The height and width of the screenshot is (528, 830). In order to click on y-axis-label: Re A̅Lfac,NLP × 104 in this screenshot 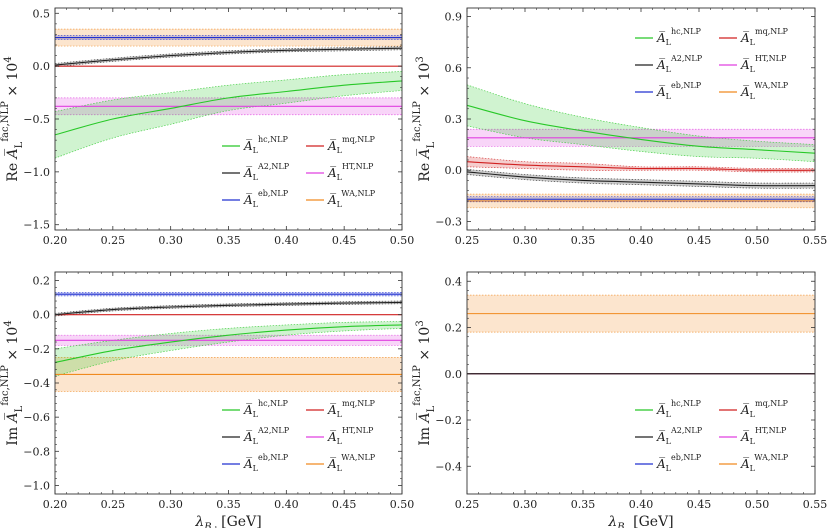, I will do `click(12, 118)`.